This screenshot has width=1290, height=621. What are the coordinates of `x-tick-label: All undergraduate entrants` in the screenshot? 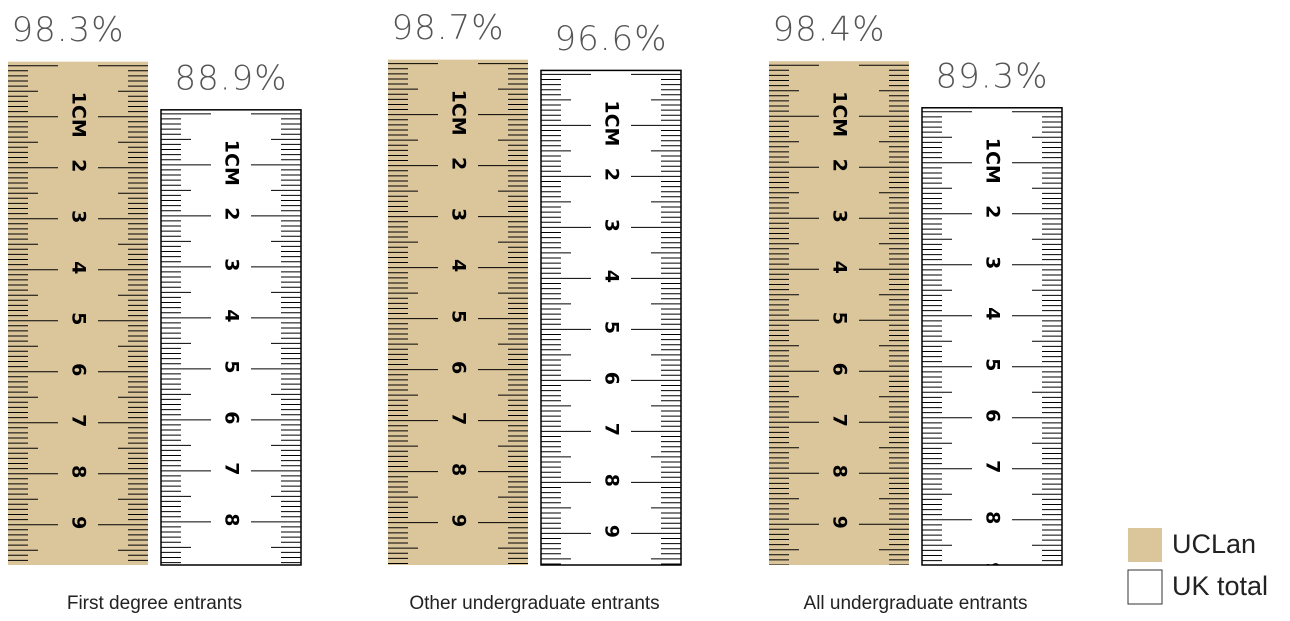 It's located at (916, 603).